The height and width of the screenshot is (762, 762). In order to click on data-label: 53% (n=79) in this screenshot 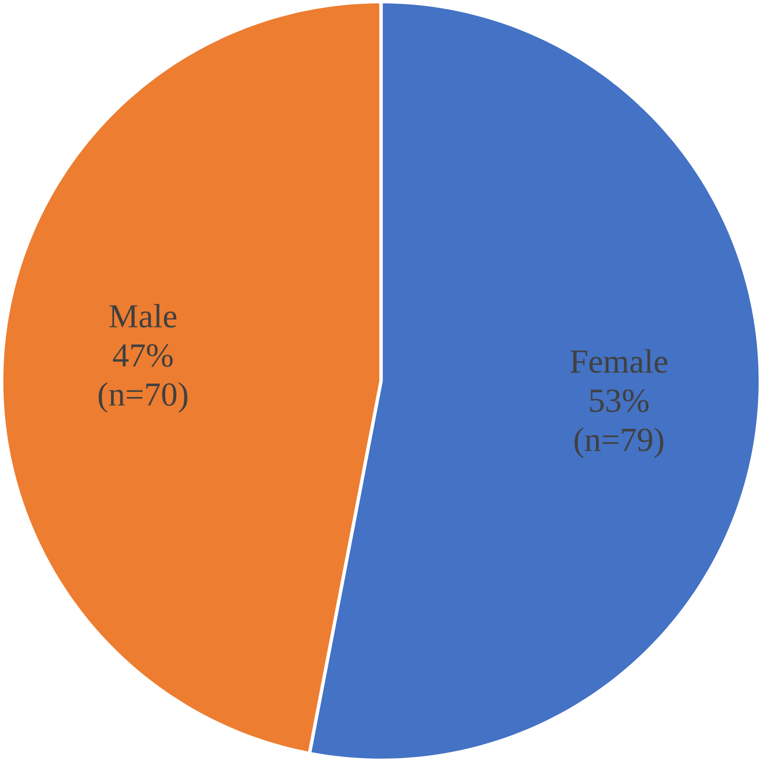, I will do `click(619, 423)`.